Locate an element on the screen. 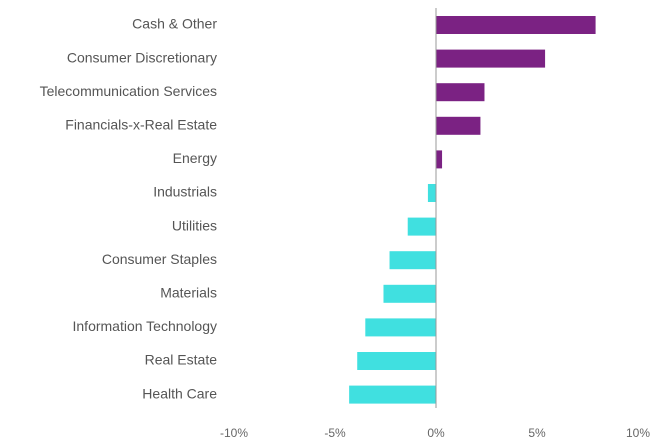  x-tick-label: 10% is located at coordinates (638, 432).